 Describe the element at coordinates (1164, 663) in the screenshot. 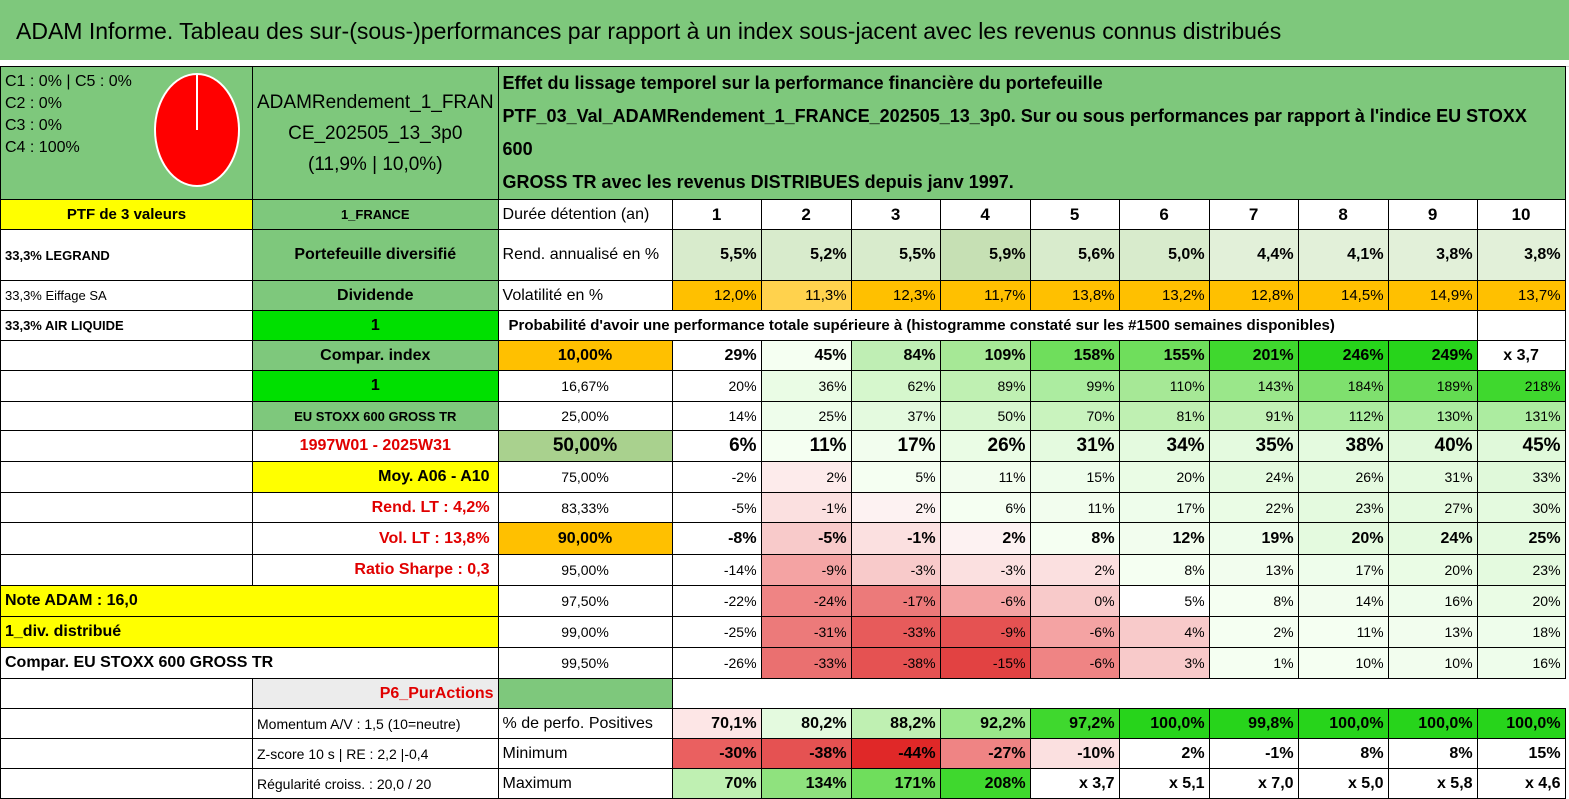

I see `probability-value: 3%` at that location.